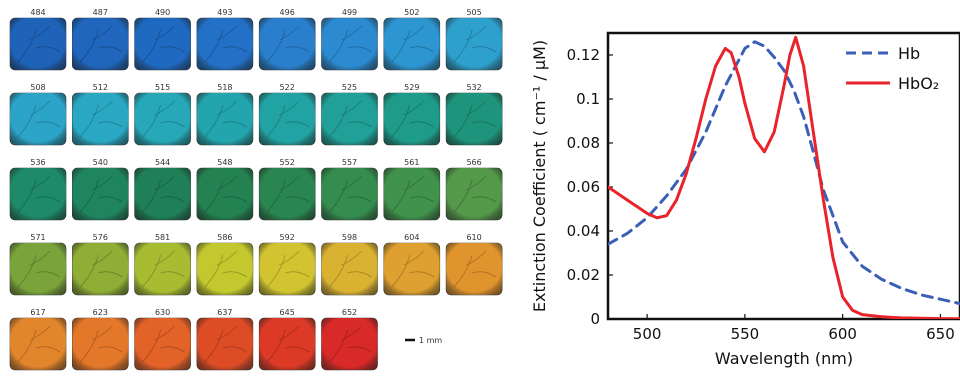  I want to click on tile-wavelength-label: 515, so click(162, 87).